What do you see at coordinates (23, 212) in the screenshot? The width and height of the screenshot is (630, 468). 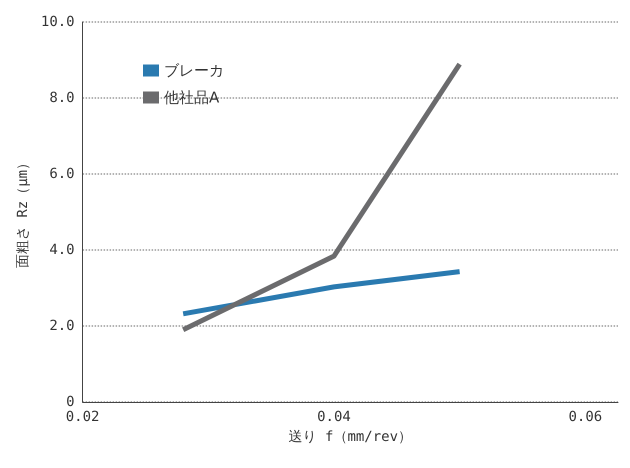 I see `y-axis-title: 面粗さ Rz（μm）` at bounding box center [23, 212].